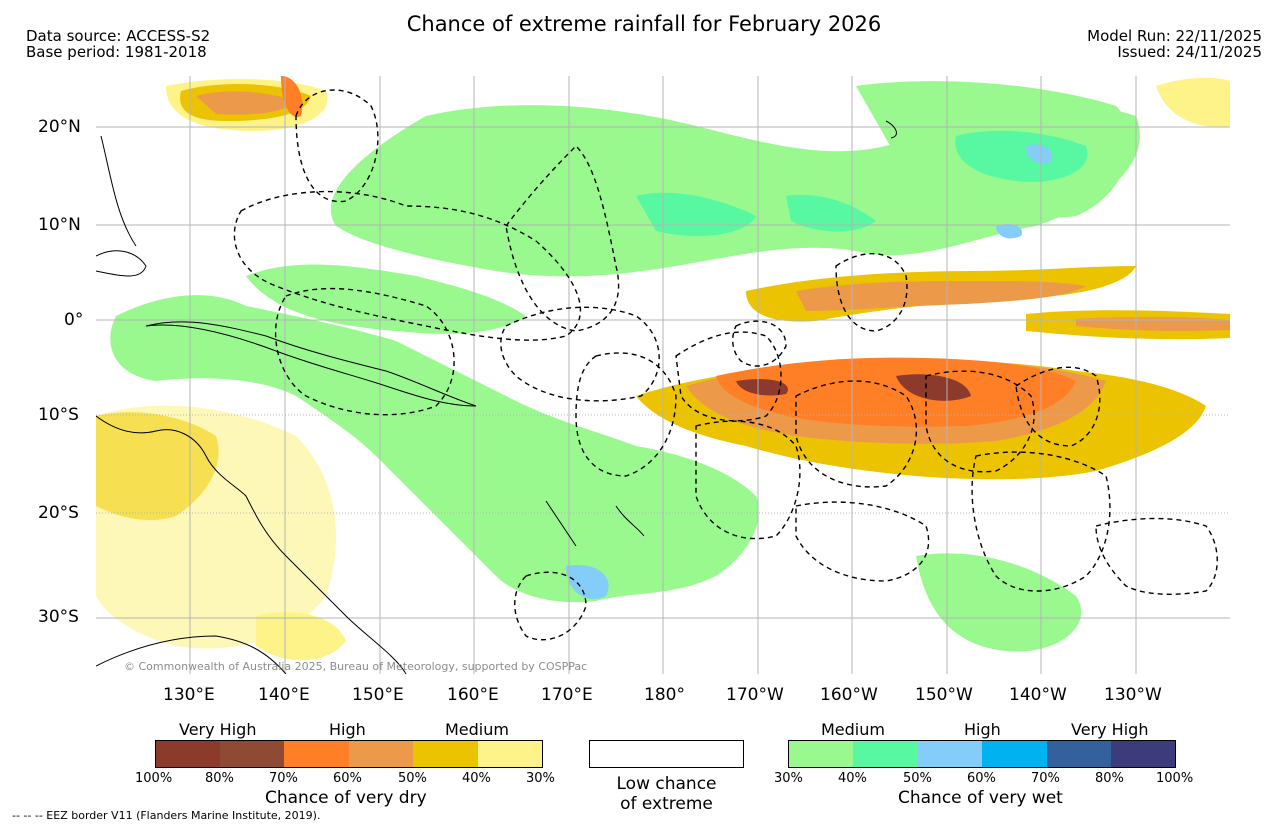 This screenshot has width=1288, height=827. Describe the element at coordinates (473, 695) in the screenshot. I see `lon-label-160e: 160°E` at that location.